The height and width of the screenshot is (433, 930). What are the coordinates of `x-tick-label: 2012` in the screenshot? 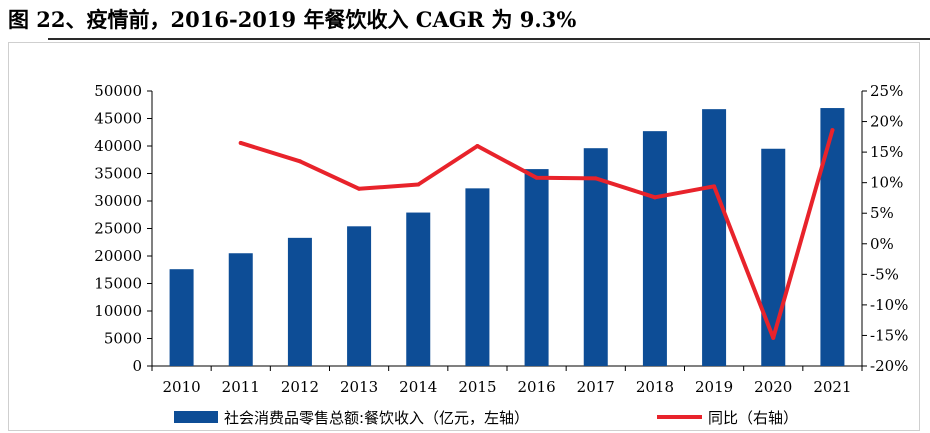 It's located at (300, 387).